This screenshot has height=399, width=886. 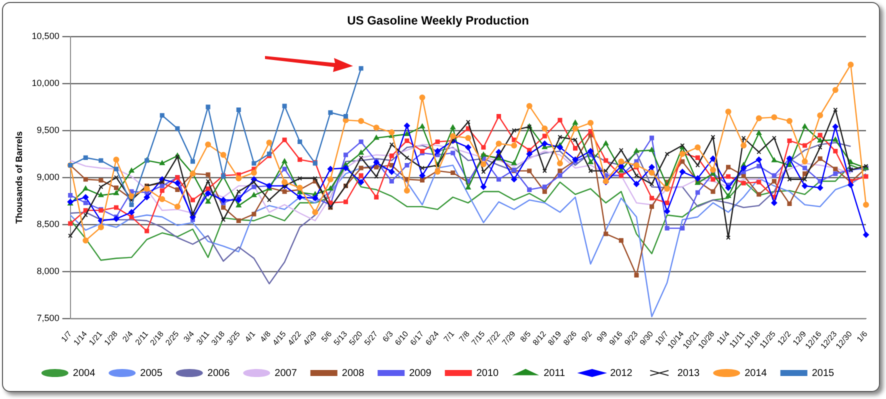 I want to click on x-tick-label: 9/9, so click(x=602, y=336).